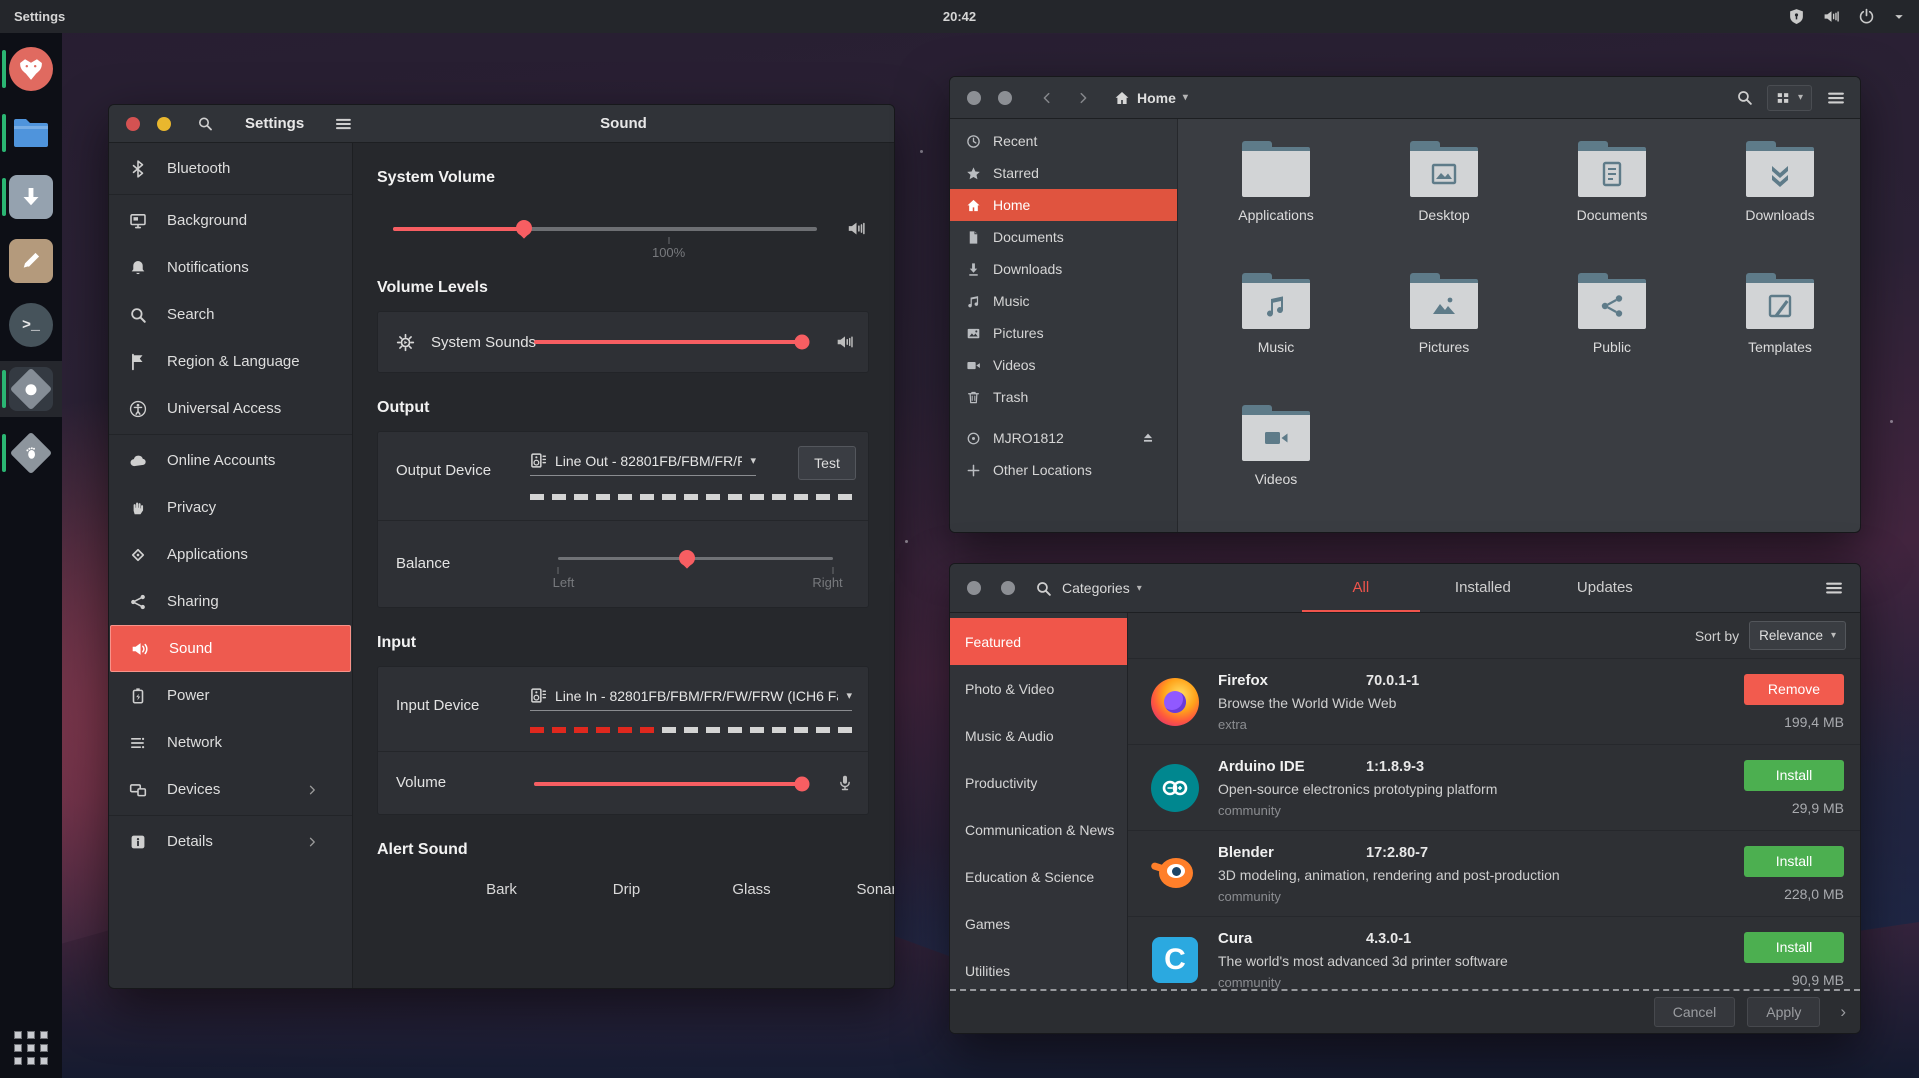 This screenshot has width=1919, height=1078. What do you see at coordinates (1001, 782) in the screenshot?
I see `category-productivity: Productivity` at bounding box center [1001, 782].